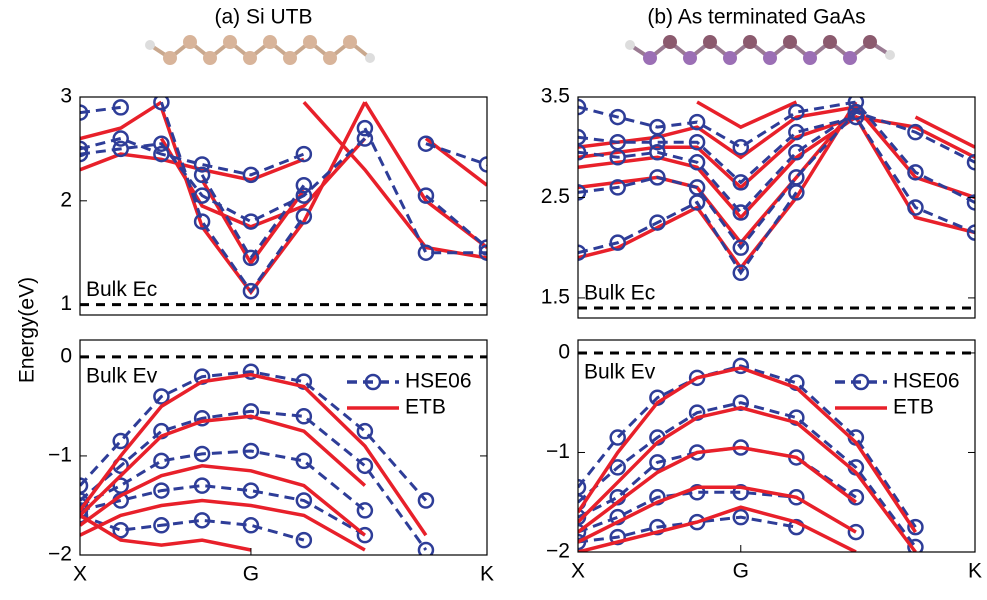 The height and width of the screenshot is (600, 987). I want to click on y-tick-label: 3, so click(66, 96).